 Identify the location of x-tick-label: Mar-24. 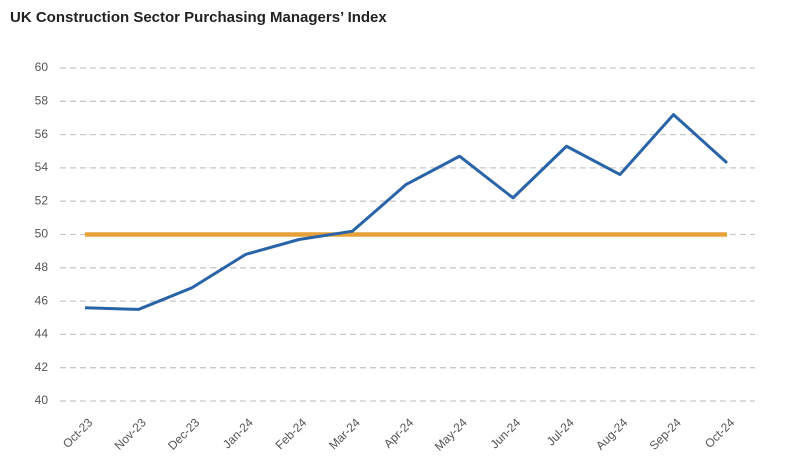
(344, 433).